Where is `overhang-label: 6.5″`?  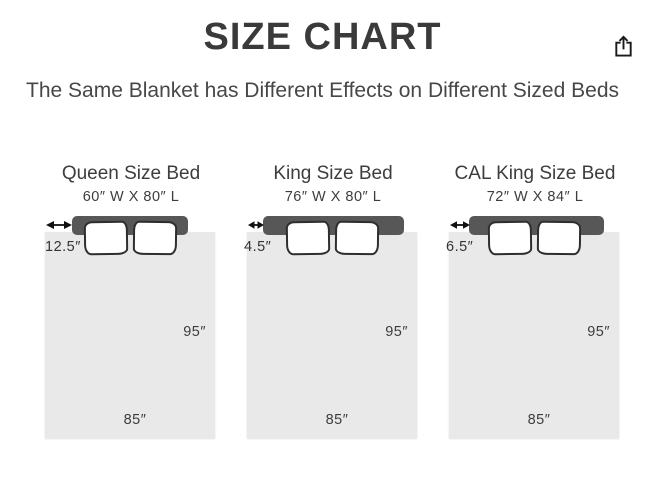
overhang-label: 6.5″ is located at coordinates (460, 247).